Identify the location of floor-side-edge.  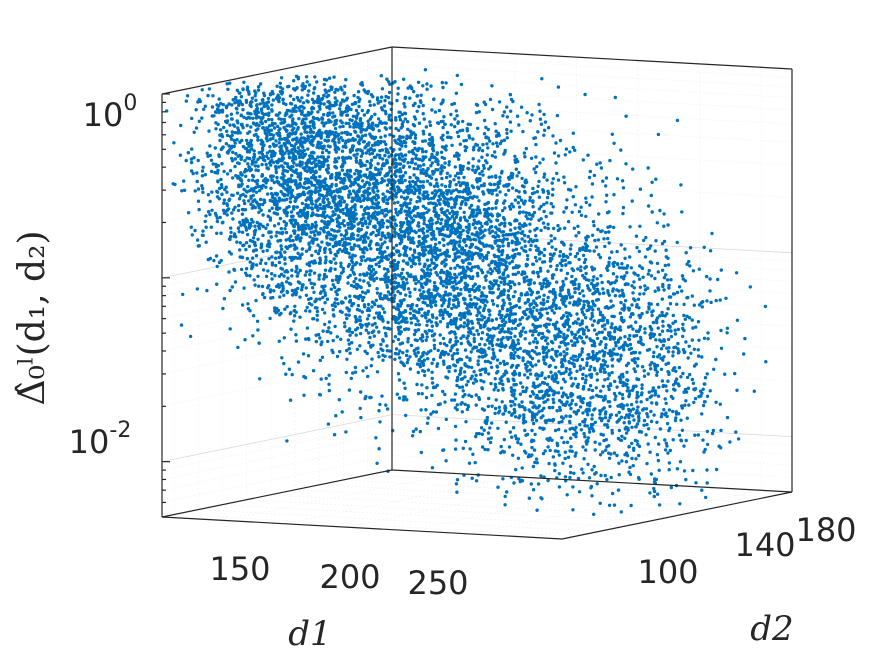
(592, 481).